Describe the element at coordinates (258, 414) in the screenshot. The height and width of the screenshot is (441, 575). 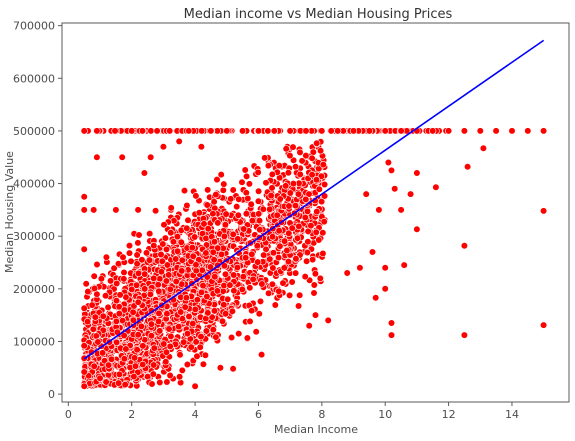
I see `x-tick-label: 6` at that location.